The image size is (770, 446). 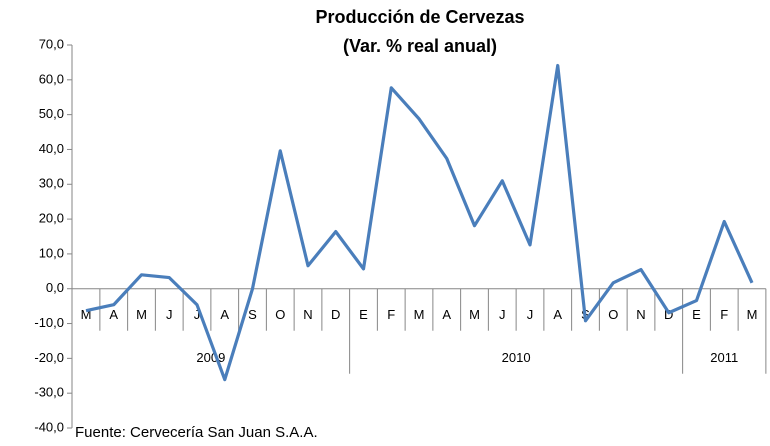 What do you see at coordinates (419, 17) in the screenshot?
I see `chart-title: Producción de Cervezas` at bounding box center [419, 17].